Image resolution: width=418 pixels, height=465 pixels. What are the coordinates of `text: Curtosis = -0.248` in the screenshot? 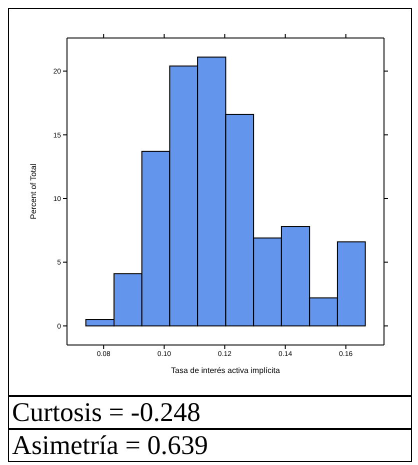 It's located at (210, 411).